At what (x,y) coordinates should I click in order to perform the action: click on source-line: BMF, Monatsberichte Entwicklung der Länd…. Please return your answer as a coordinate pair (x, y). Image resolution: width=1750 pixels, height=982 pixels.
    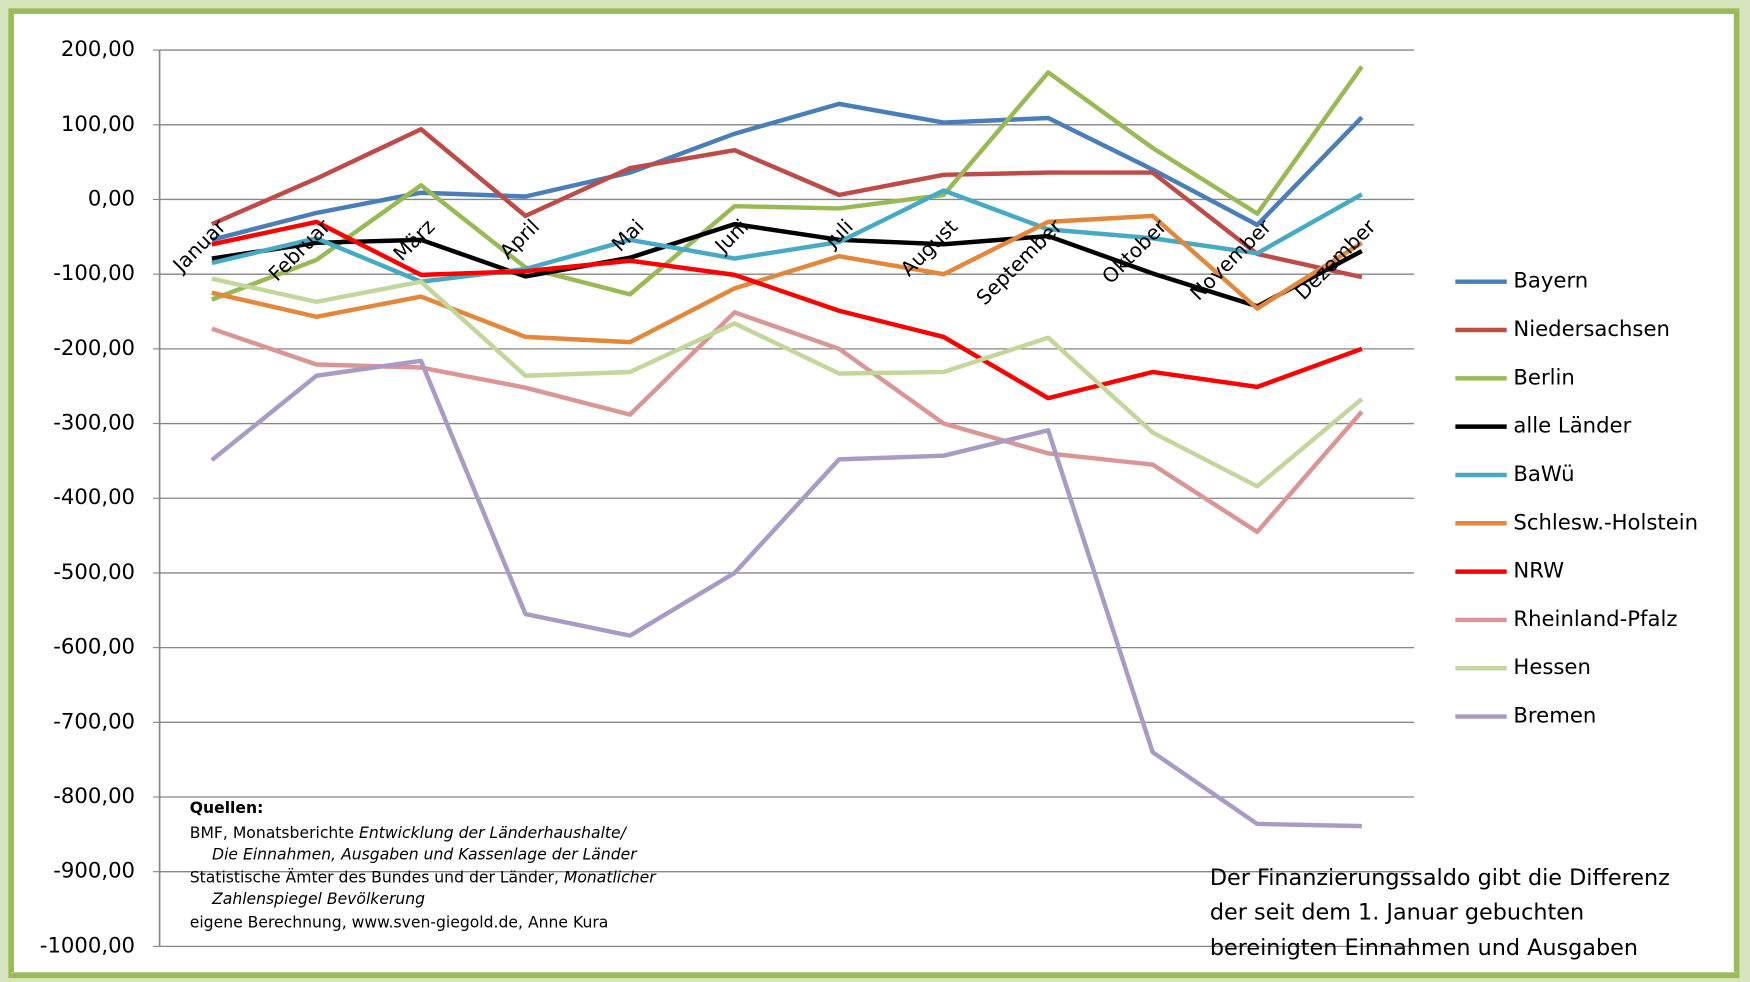
    Looking at the image, I should click on (409, 832).